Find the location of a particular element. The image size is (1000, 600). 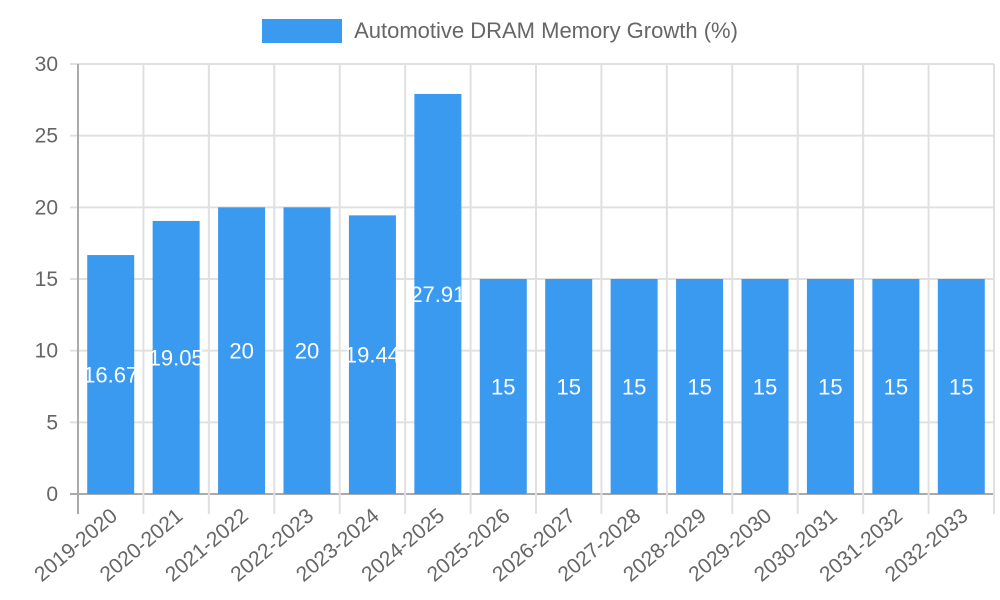

bar-value-label: 16.67 is located at coordinates (110, 375).